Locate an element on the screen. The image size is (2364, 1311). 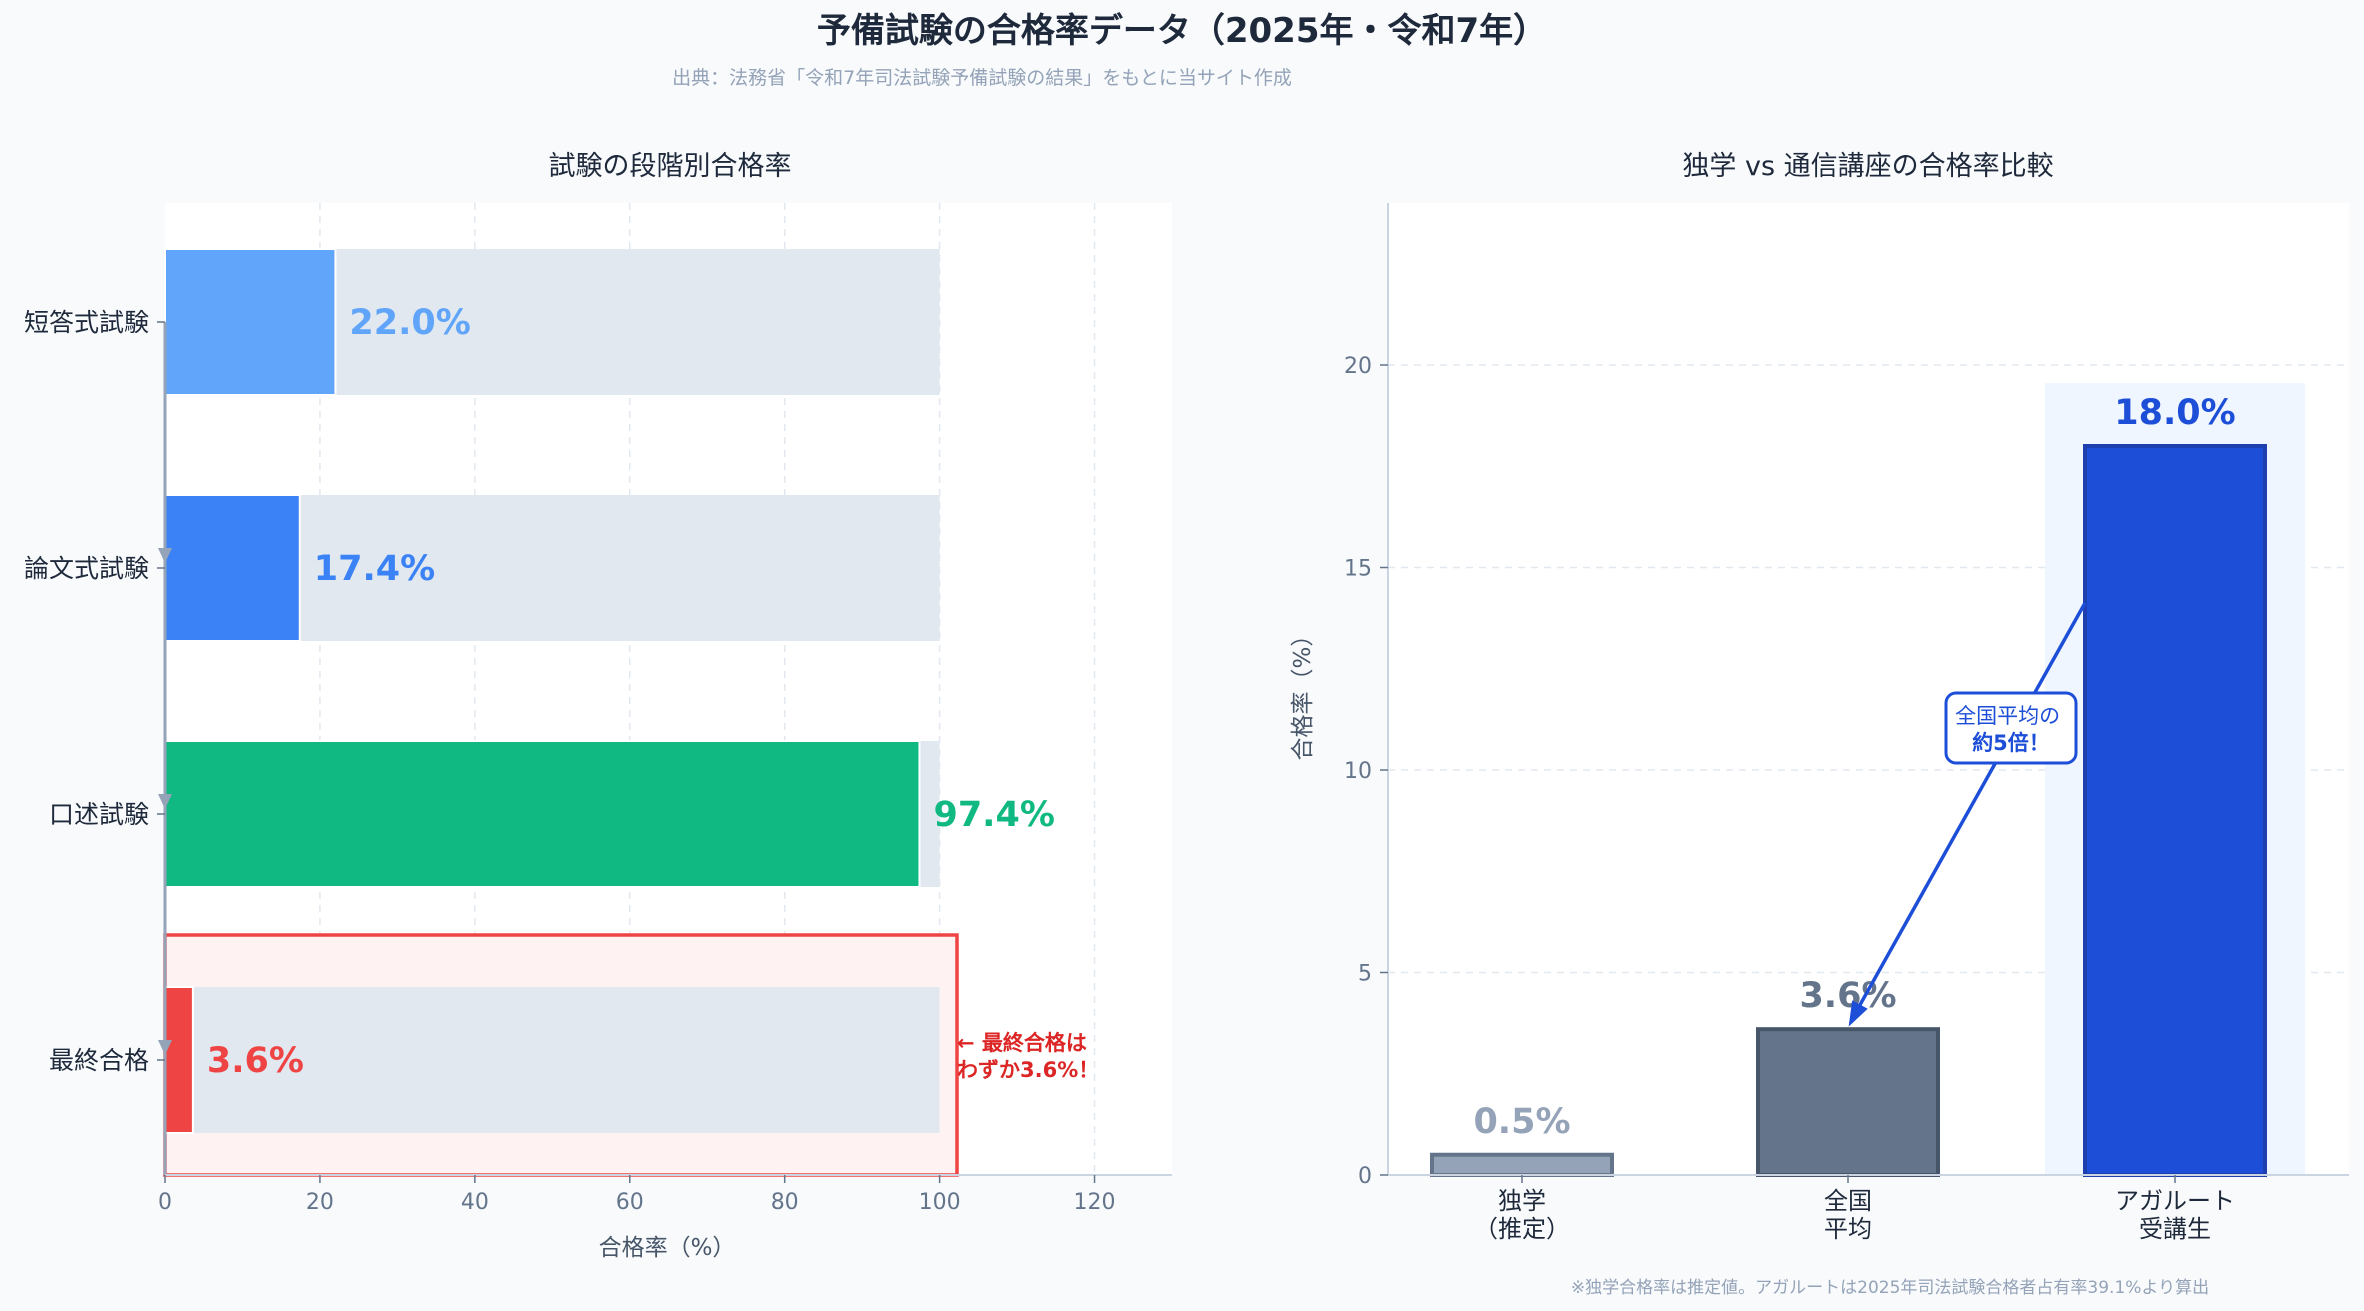
right-y-tick-label: 0 is located at coordinates (1365, 1176).